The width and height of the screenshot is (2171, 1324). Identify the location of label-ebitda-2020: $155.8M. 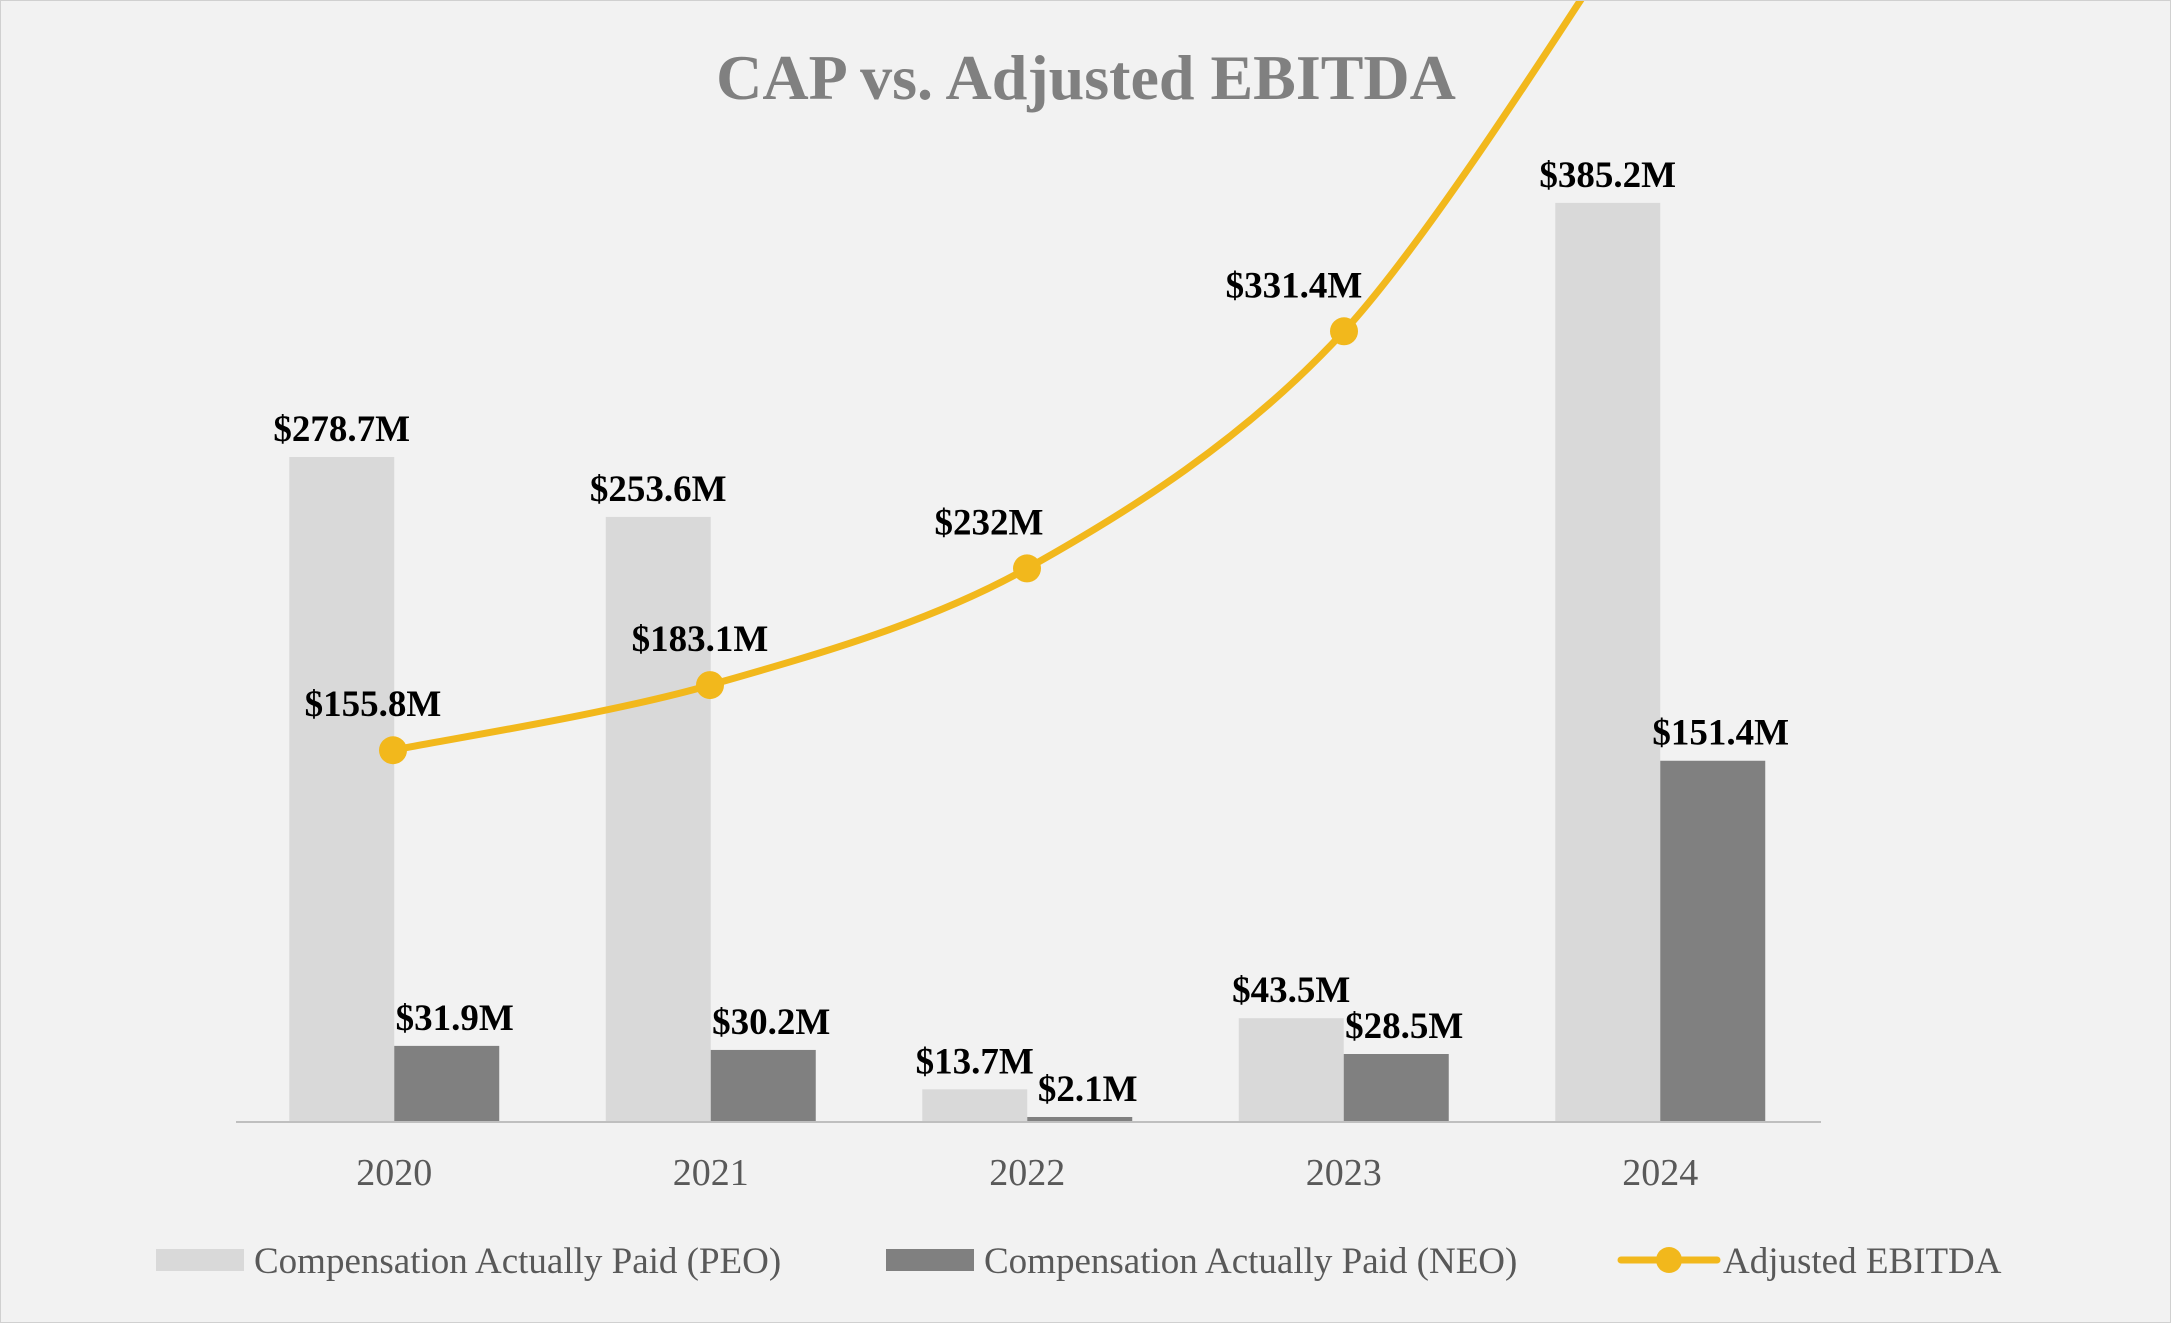
(373, 704).